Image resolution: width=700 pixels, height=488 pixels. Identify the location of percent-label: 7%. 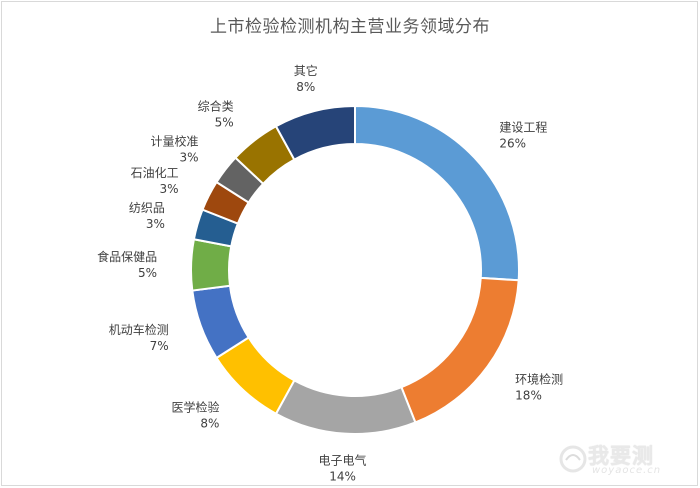
(159, 346).